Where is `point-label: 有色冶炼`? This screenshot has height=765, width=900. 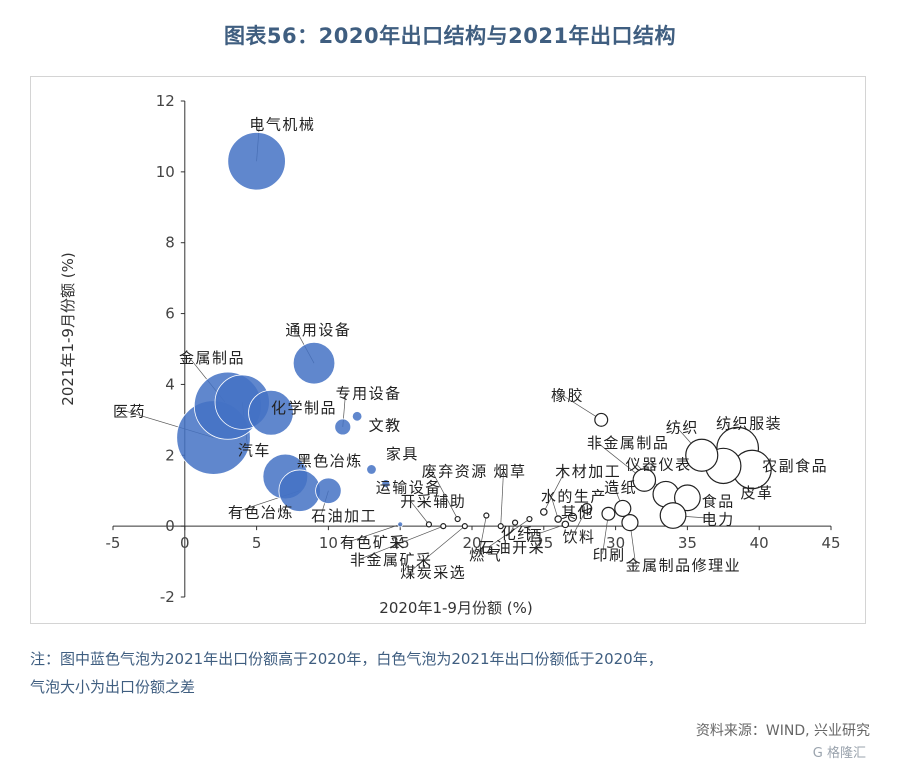
point-label: 有色冶炼 is located at coordinates (261, 512).